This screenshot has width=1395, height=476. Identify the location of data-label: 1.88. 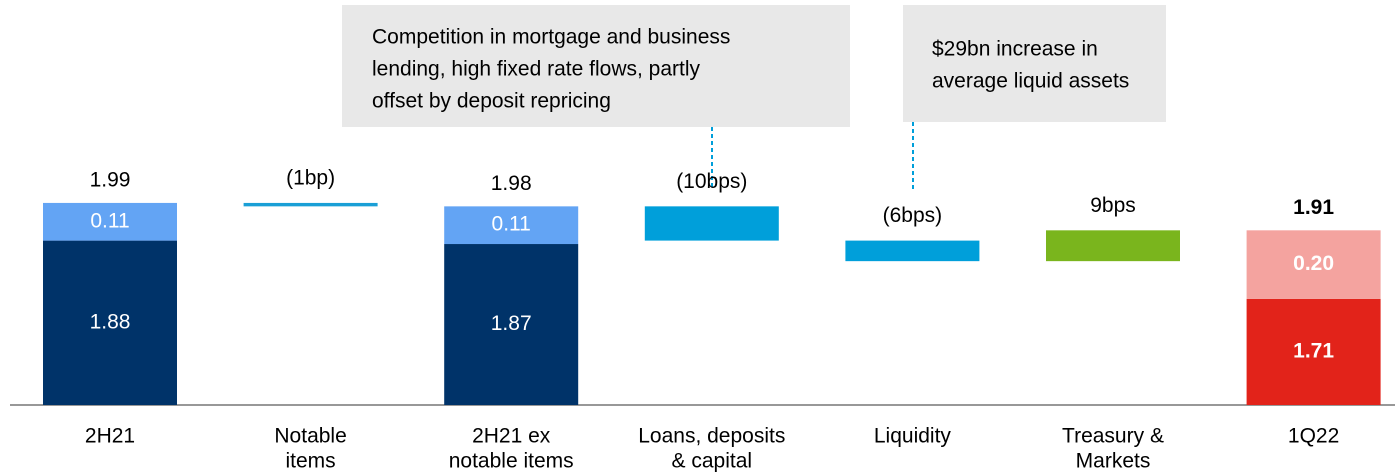
(110, 321).